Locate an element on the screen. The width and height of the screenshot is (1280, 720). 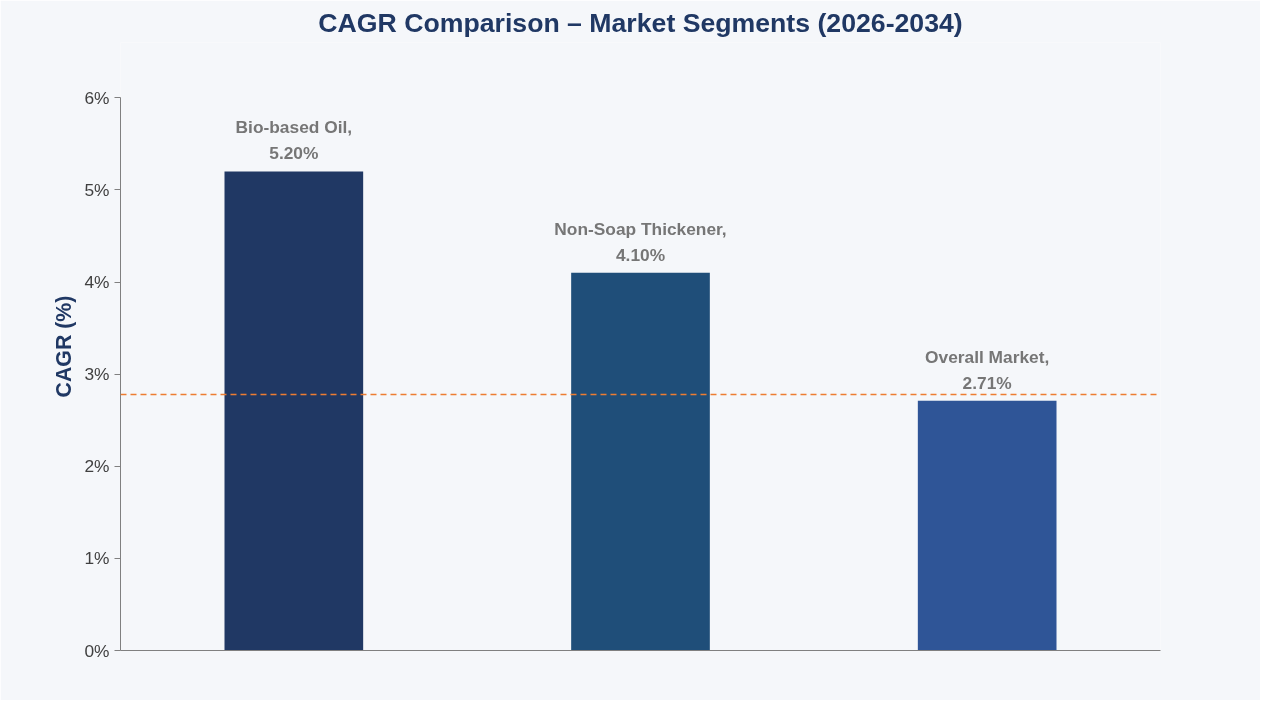
data-label: Overall Market, 2.71% is located at coordinates (987, 369).